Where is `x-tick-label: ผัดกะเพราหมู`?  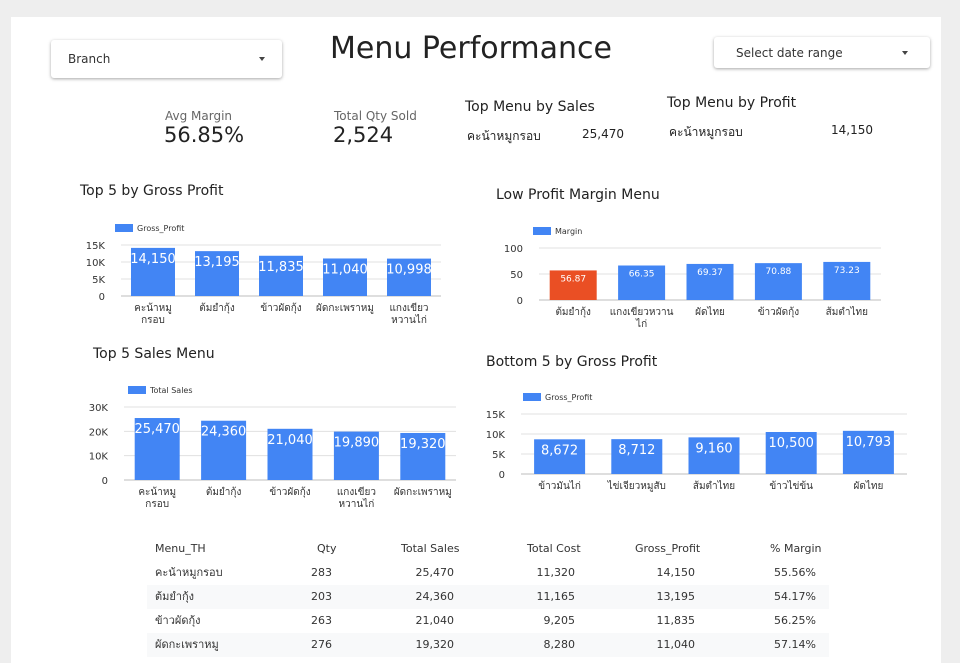
x-tick-label: ผัดกะเพราหมู is located at coordinates (423, 492).